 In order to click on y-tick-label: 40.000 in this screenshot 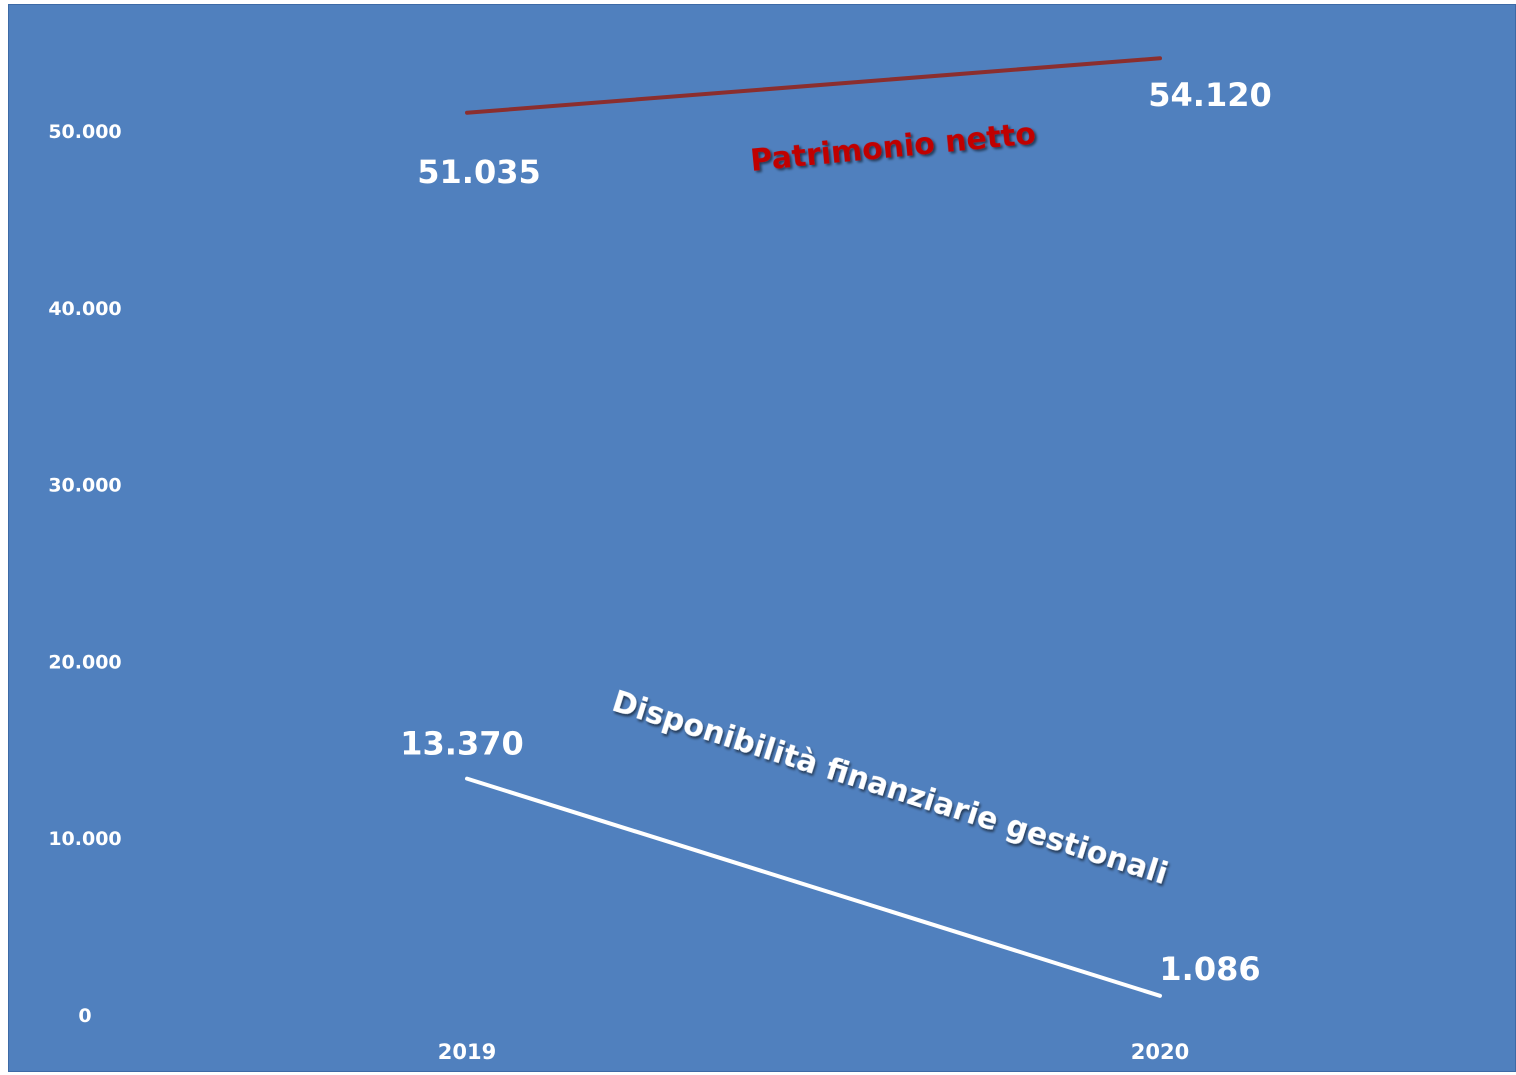, I will do `click(84, 309)`.